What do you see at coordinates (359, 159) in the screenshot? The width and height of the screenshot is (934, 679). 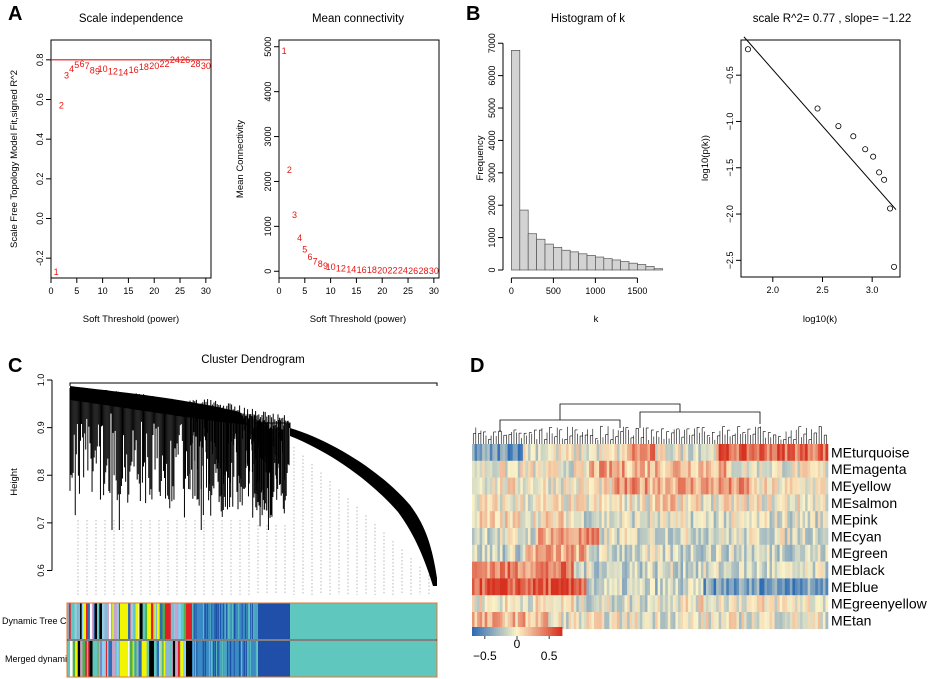 I see `mean-connectivity-frame` at bounding box center [359, 159].